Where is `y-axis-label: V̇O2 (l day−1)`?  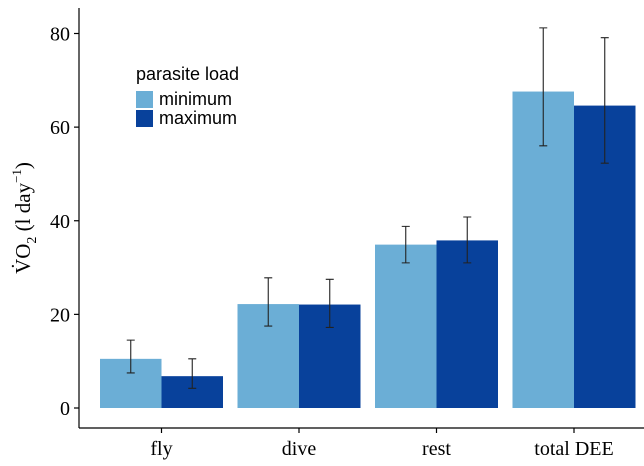 y-axis-label: V̇O2 (l day−1) is located at coordinates (24, 218).